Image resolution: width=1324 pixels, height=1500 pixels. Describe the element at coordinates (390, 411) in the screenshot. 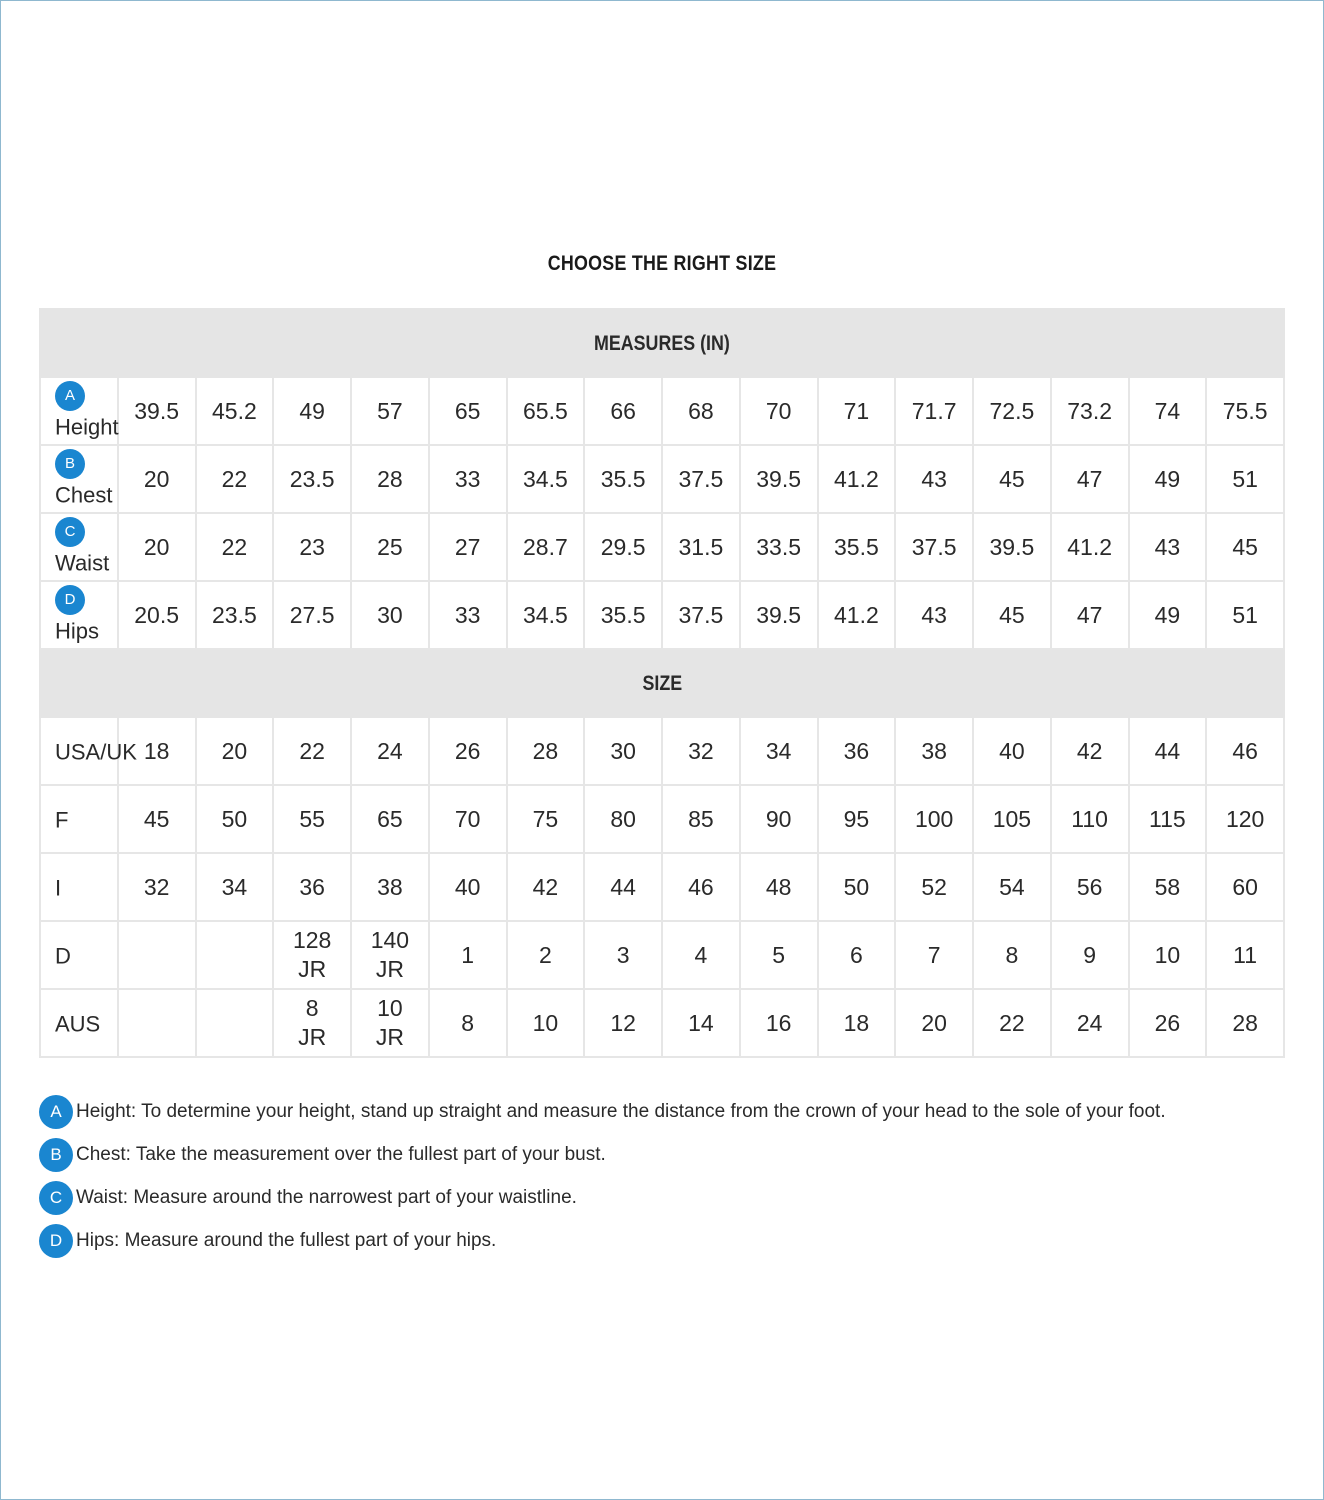

I see `table-cell: 57` at that location.